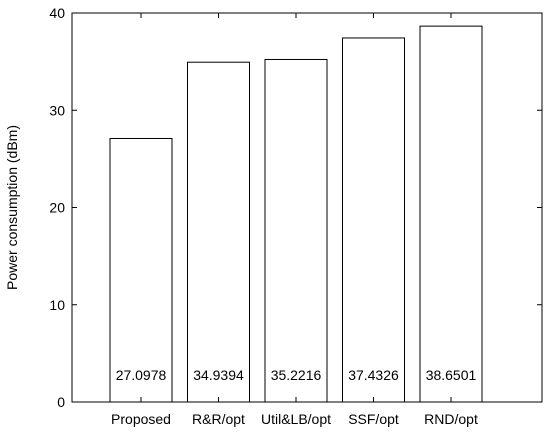 The height and width of the screenshot is (436, 550). What do you see at coordinates (141, 419) in the screenshot?
I see `x-tick-label-0: Proposed` at bounding box center [141, 419].